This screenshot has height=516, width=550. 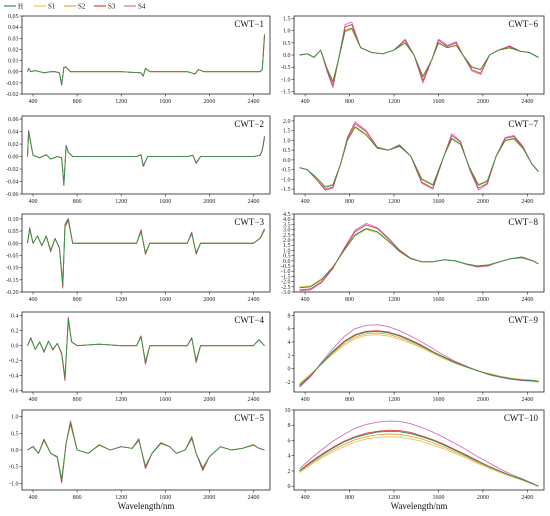 I want to click on panel-title: CWT−8, so click(x=523, y=222).